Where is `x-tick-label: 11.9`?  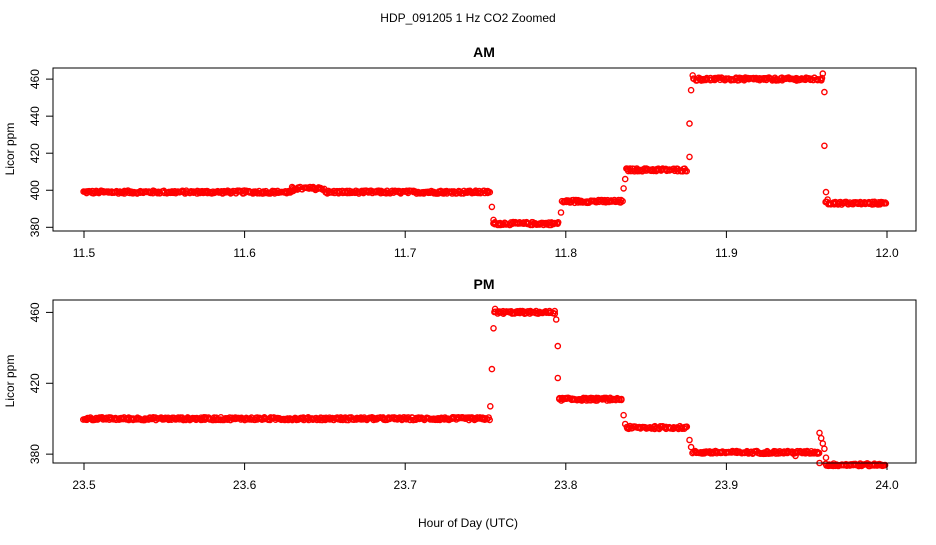 x-tick-label: 11.9 is located at coordinates (726, 253).